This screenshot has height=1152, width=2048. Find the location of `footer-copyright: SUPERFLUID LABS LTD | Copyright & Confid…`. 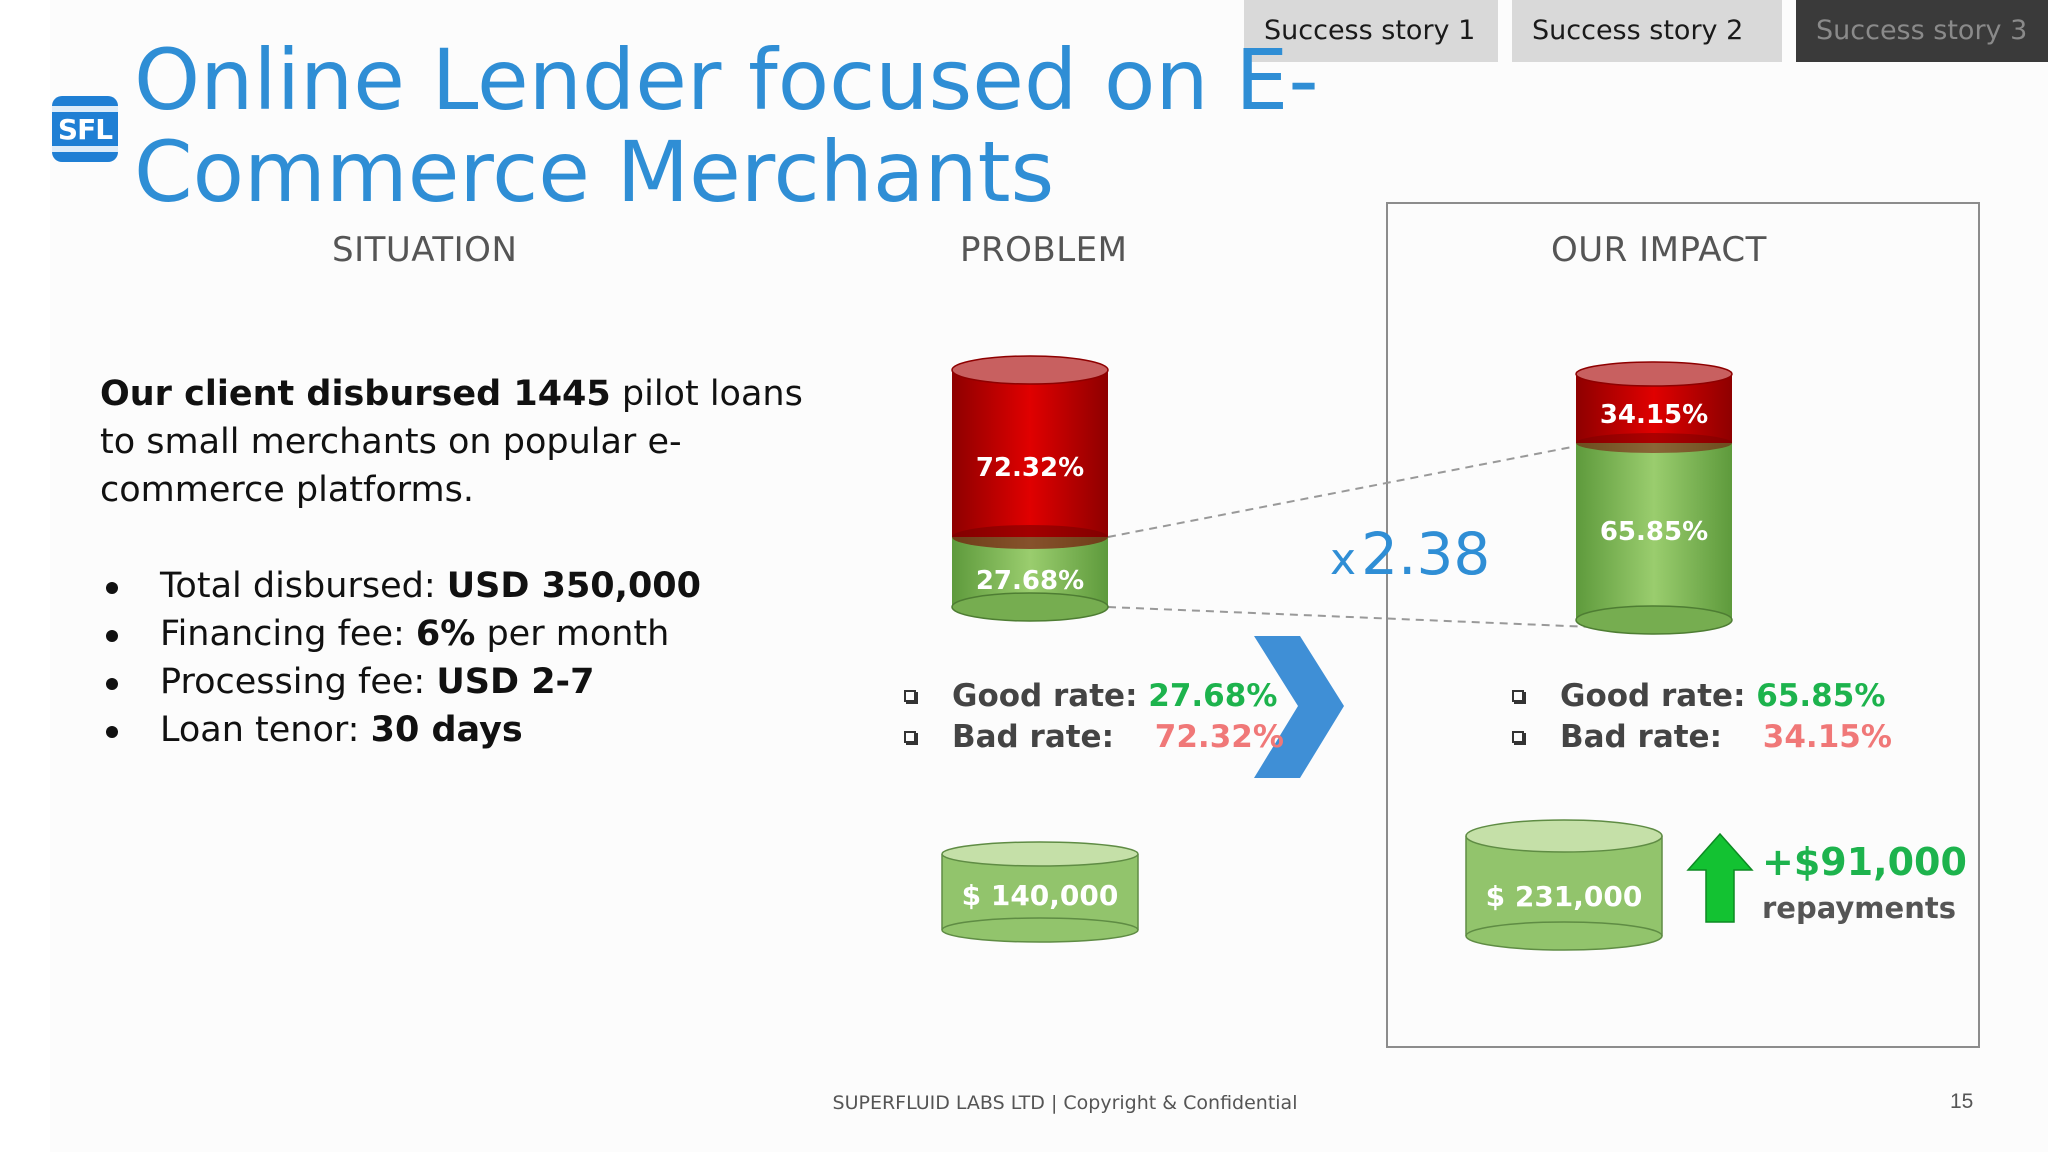

footer-copyright: SUPERFLUID LABS LTD | Copyright & Confid… is located at coordinates (1065, 1103).